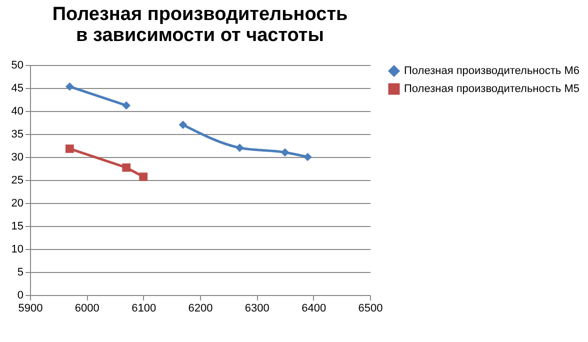 The width and height of the screenshot is (588, 342). What do you see at coordinates (17, 66) in the screenshot?
I see `y-tick-label: 50` at bounding box center [17, 66].